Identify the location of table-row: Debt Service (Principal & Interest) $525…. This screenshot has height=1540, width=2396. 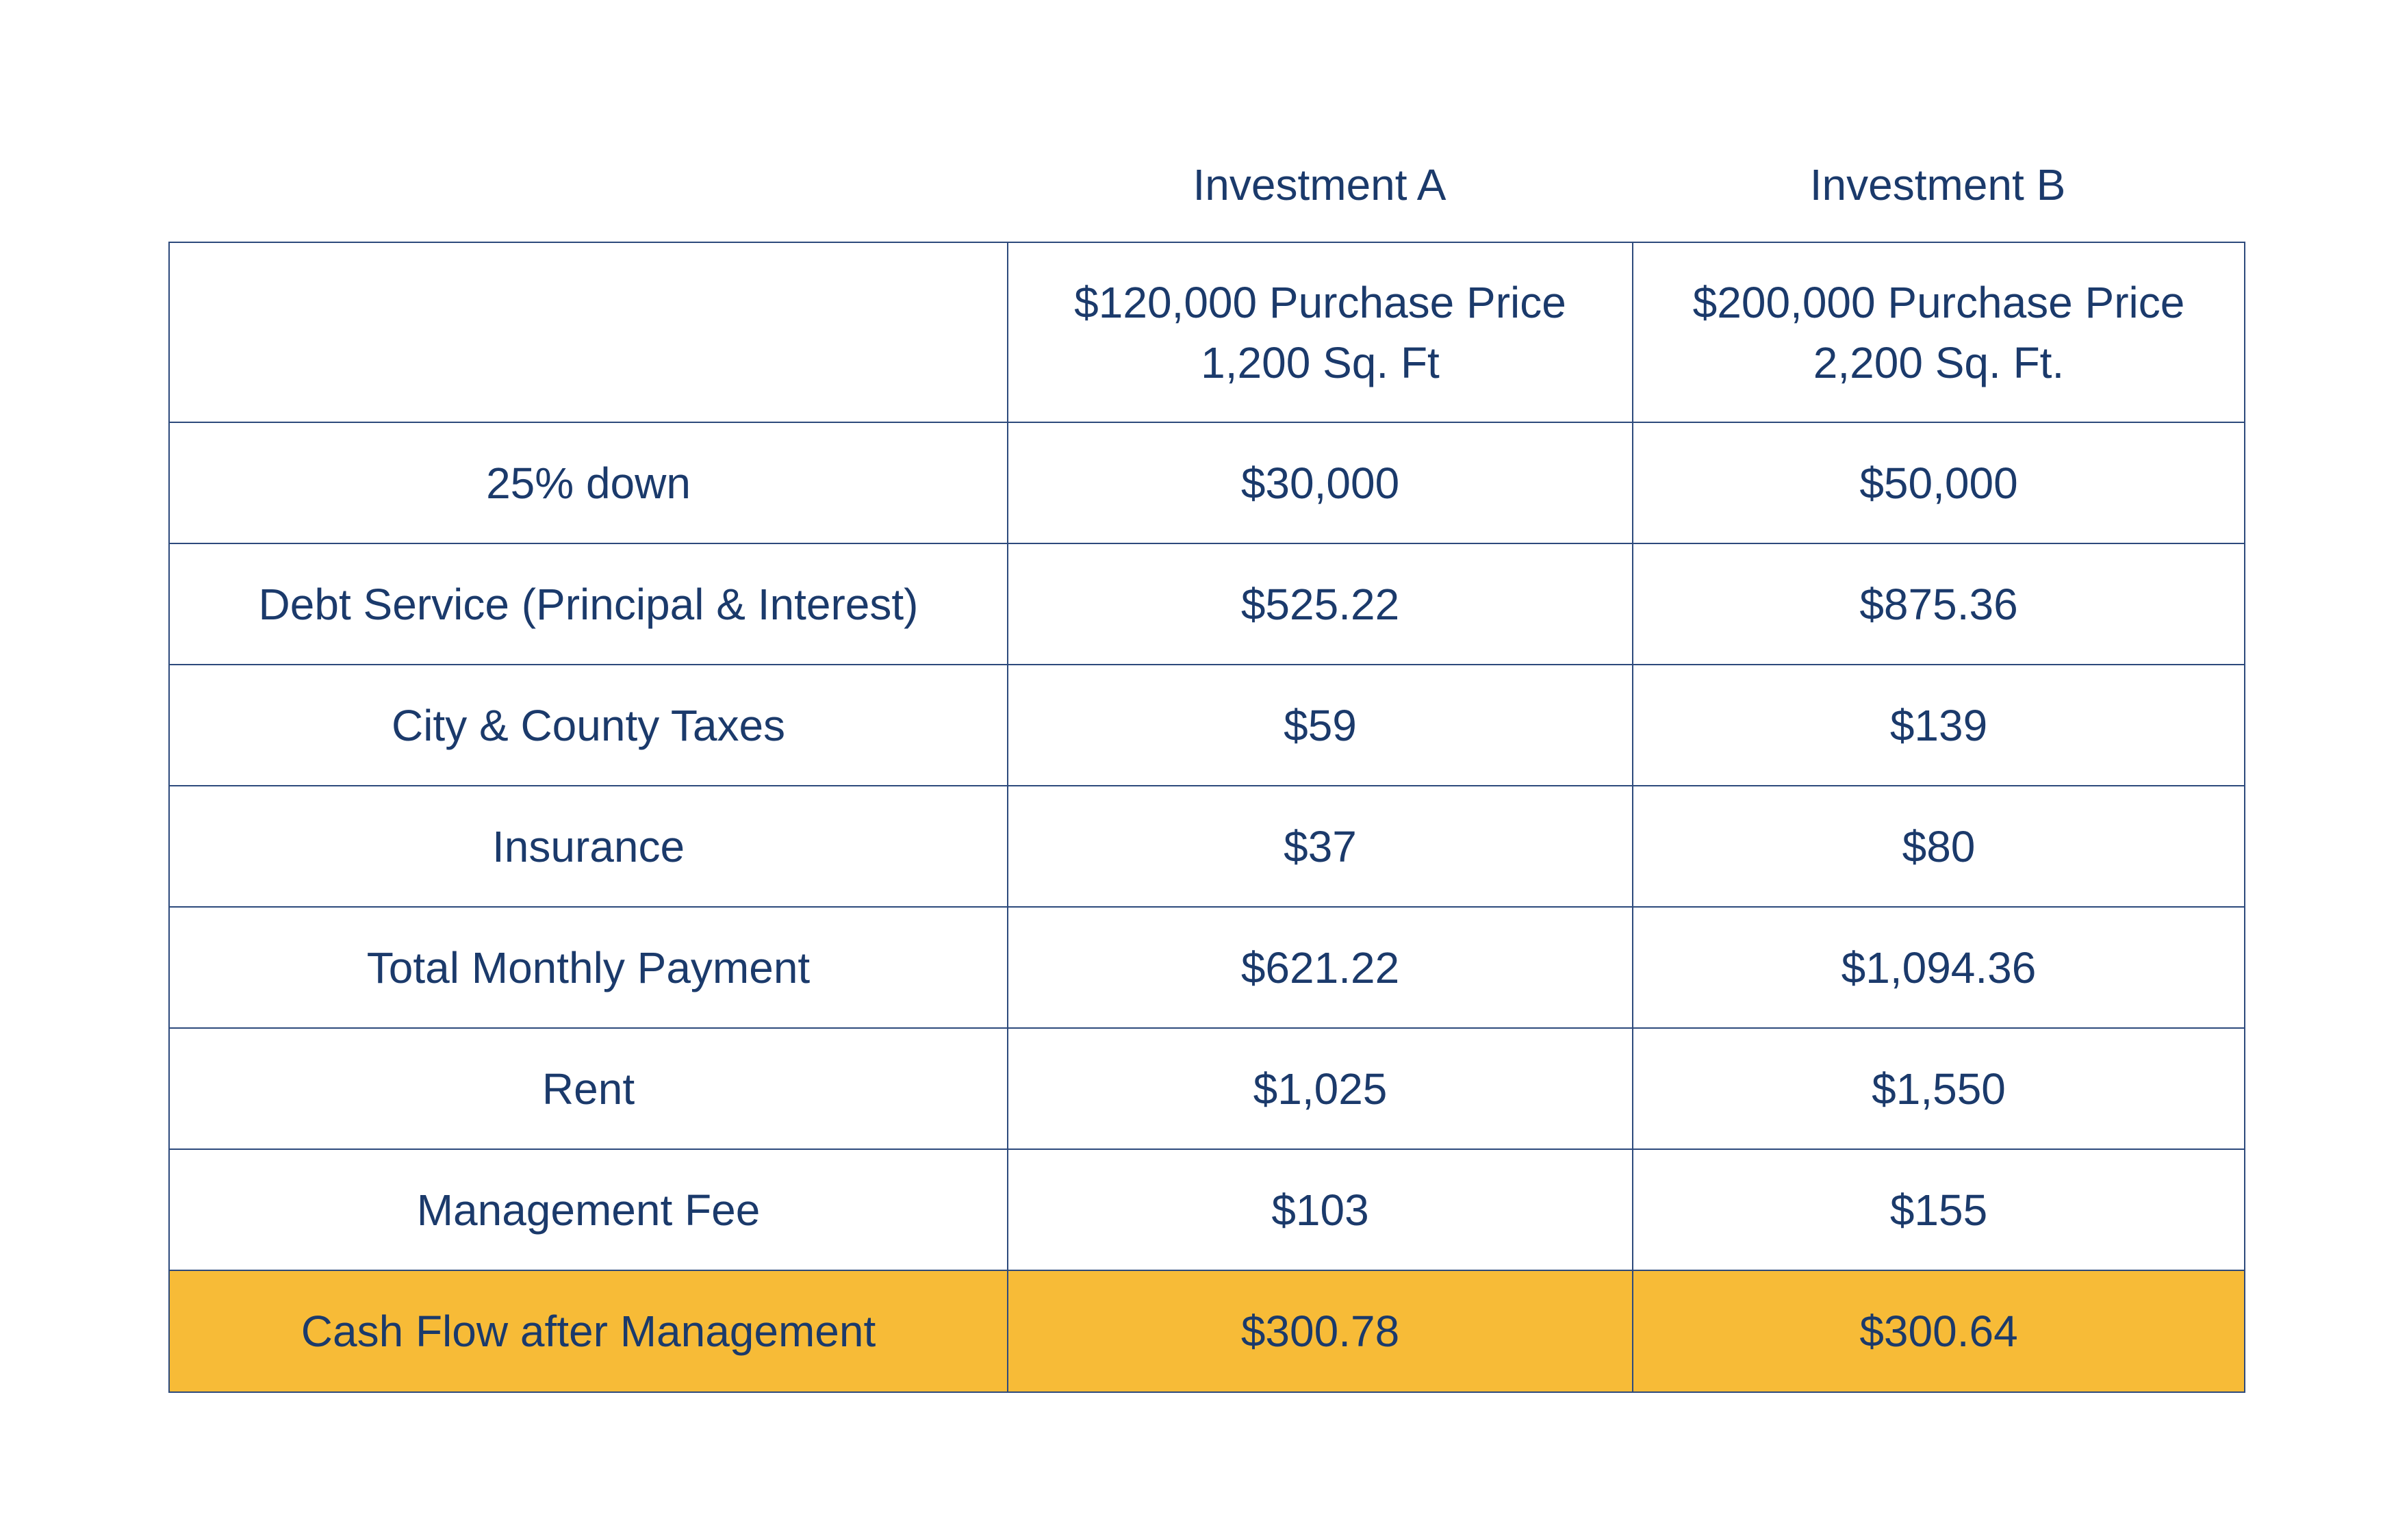
(1206, 604).